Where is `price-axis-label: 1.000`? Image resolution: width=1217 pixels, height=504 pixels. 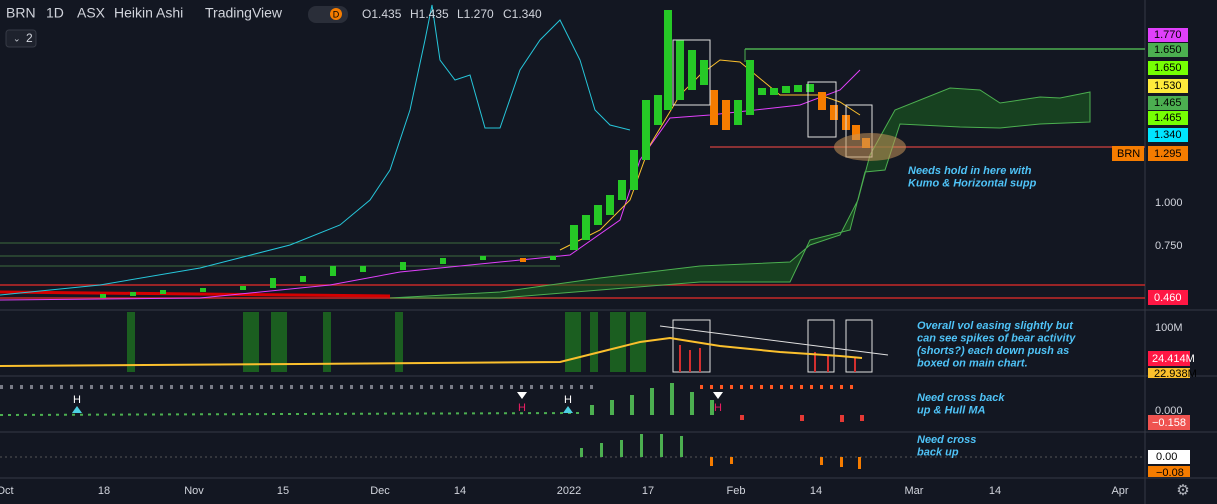 price-axis-label: 1.000 is located at coordinates (1169, 203).